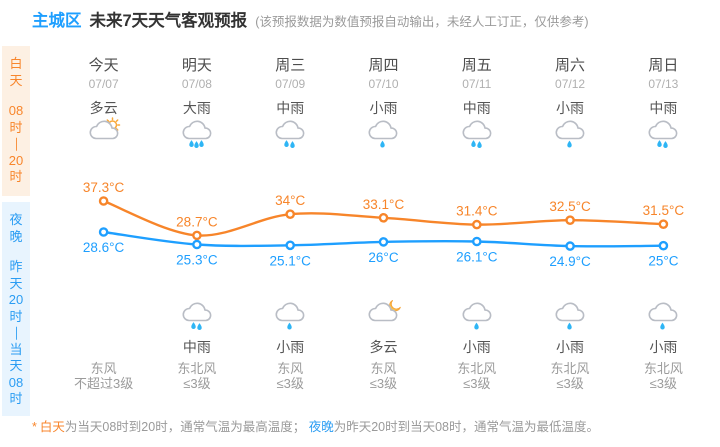 This screenshot has height=447, width=720. I want to click on day-icon-row, so click(383, 136).